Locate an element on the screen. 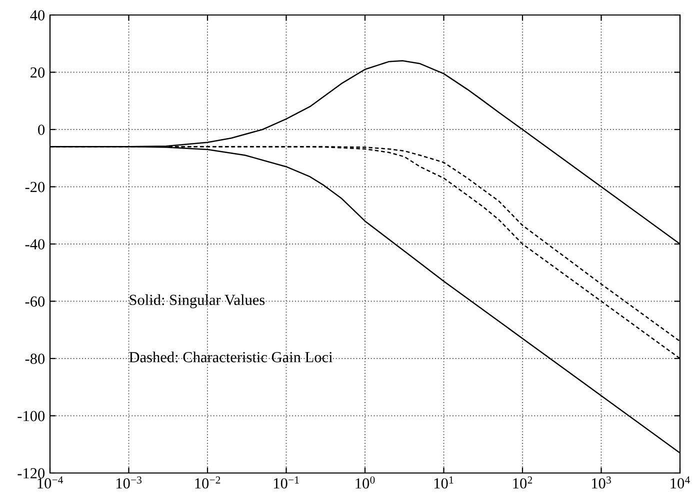 This screenshot has height=499, width=696. x-tick-label: 10$^{−2}$ is located at coordinates (207, 482).